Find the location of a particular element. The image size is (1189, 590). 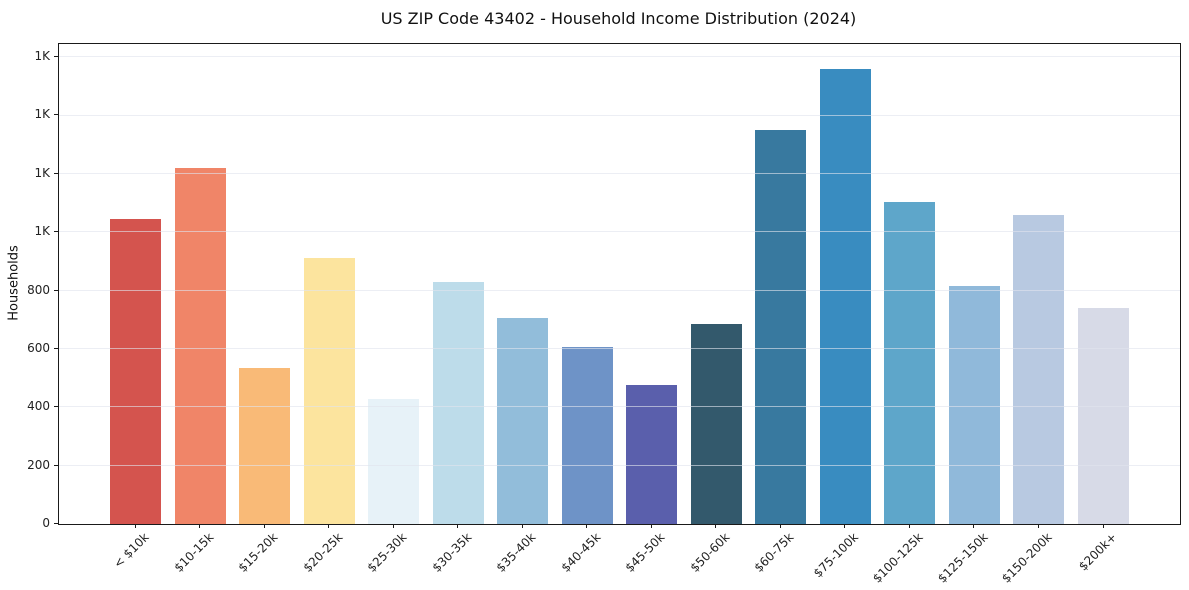

x-tick-label: $50-60k is located at coordinates (710, 552).